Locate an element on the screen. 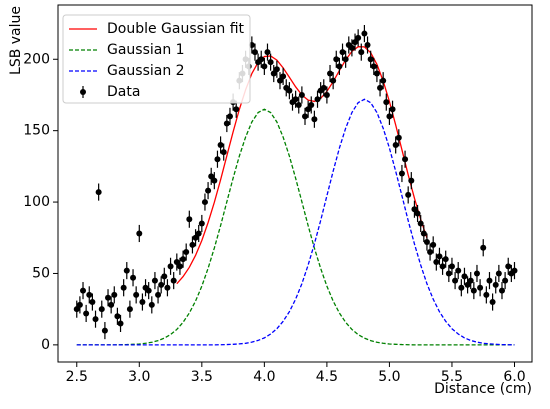  x-tick-label: 2.5 is located at coordinates (77, 377).